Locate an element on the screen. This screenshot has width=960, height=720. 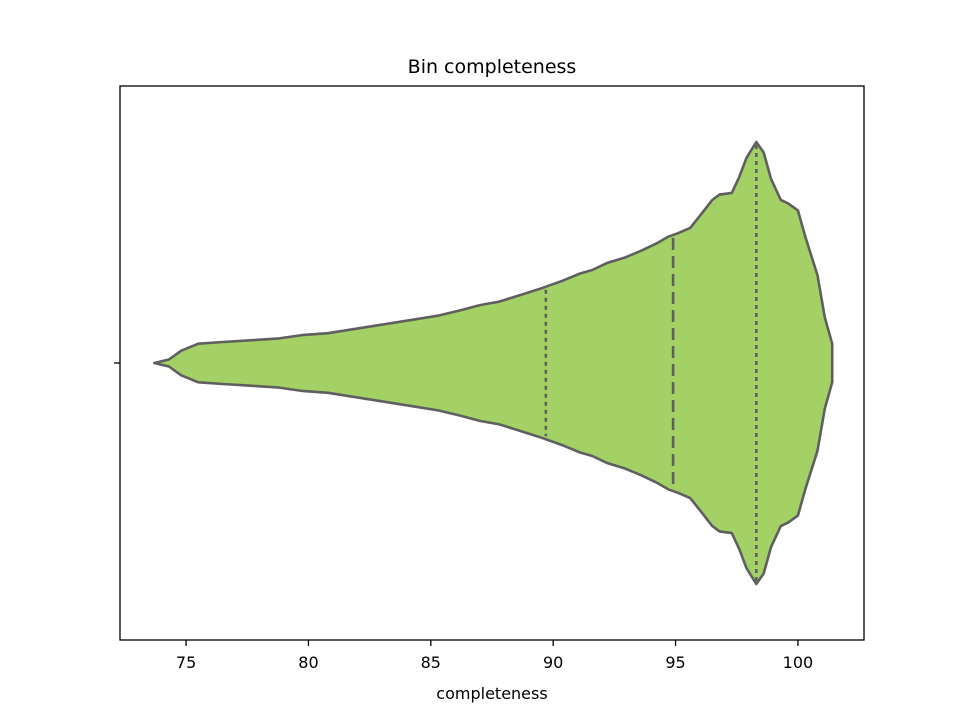
x-axis: 75 80 85 90 95 100 is located at coordinates (494, 656).